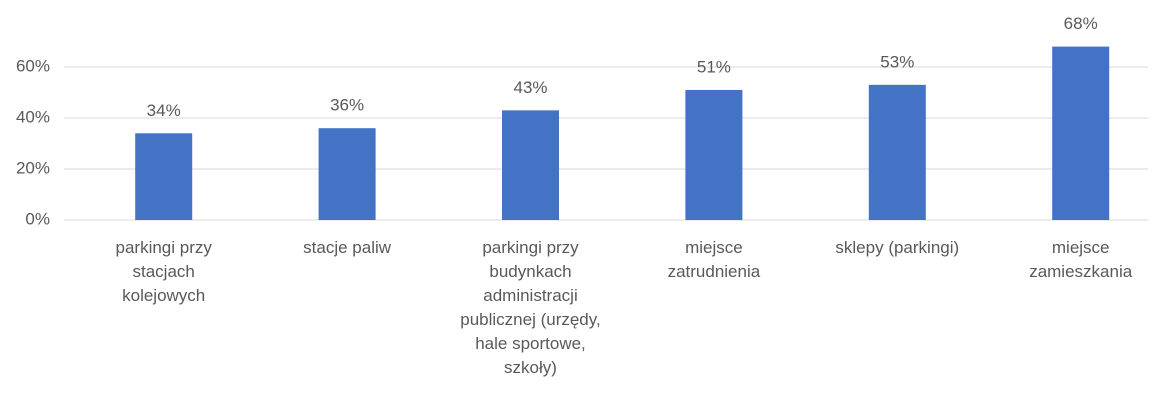 The image size is (1157, 406). Describe the element at coordinates (33, 167) in the screenshot. I see `y-tick-label: 20%` at that location.